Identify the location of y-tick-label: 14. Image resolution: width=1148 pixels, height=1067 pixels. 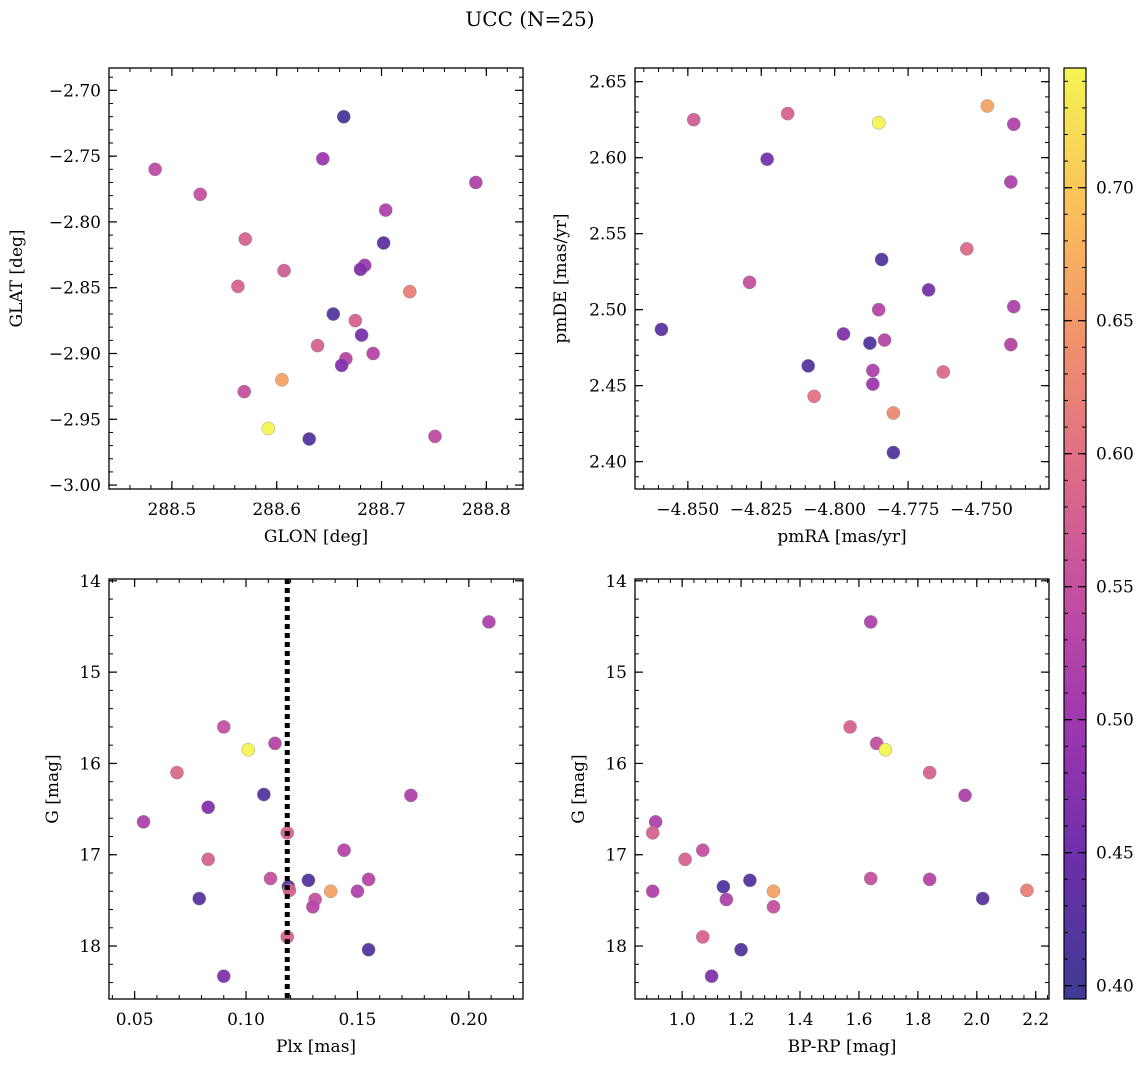
(616, 582).